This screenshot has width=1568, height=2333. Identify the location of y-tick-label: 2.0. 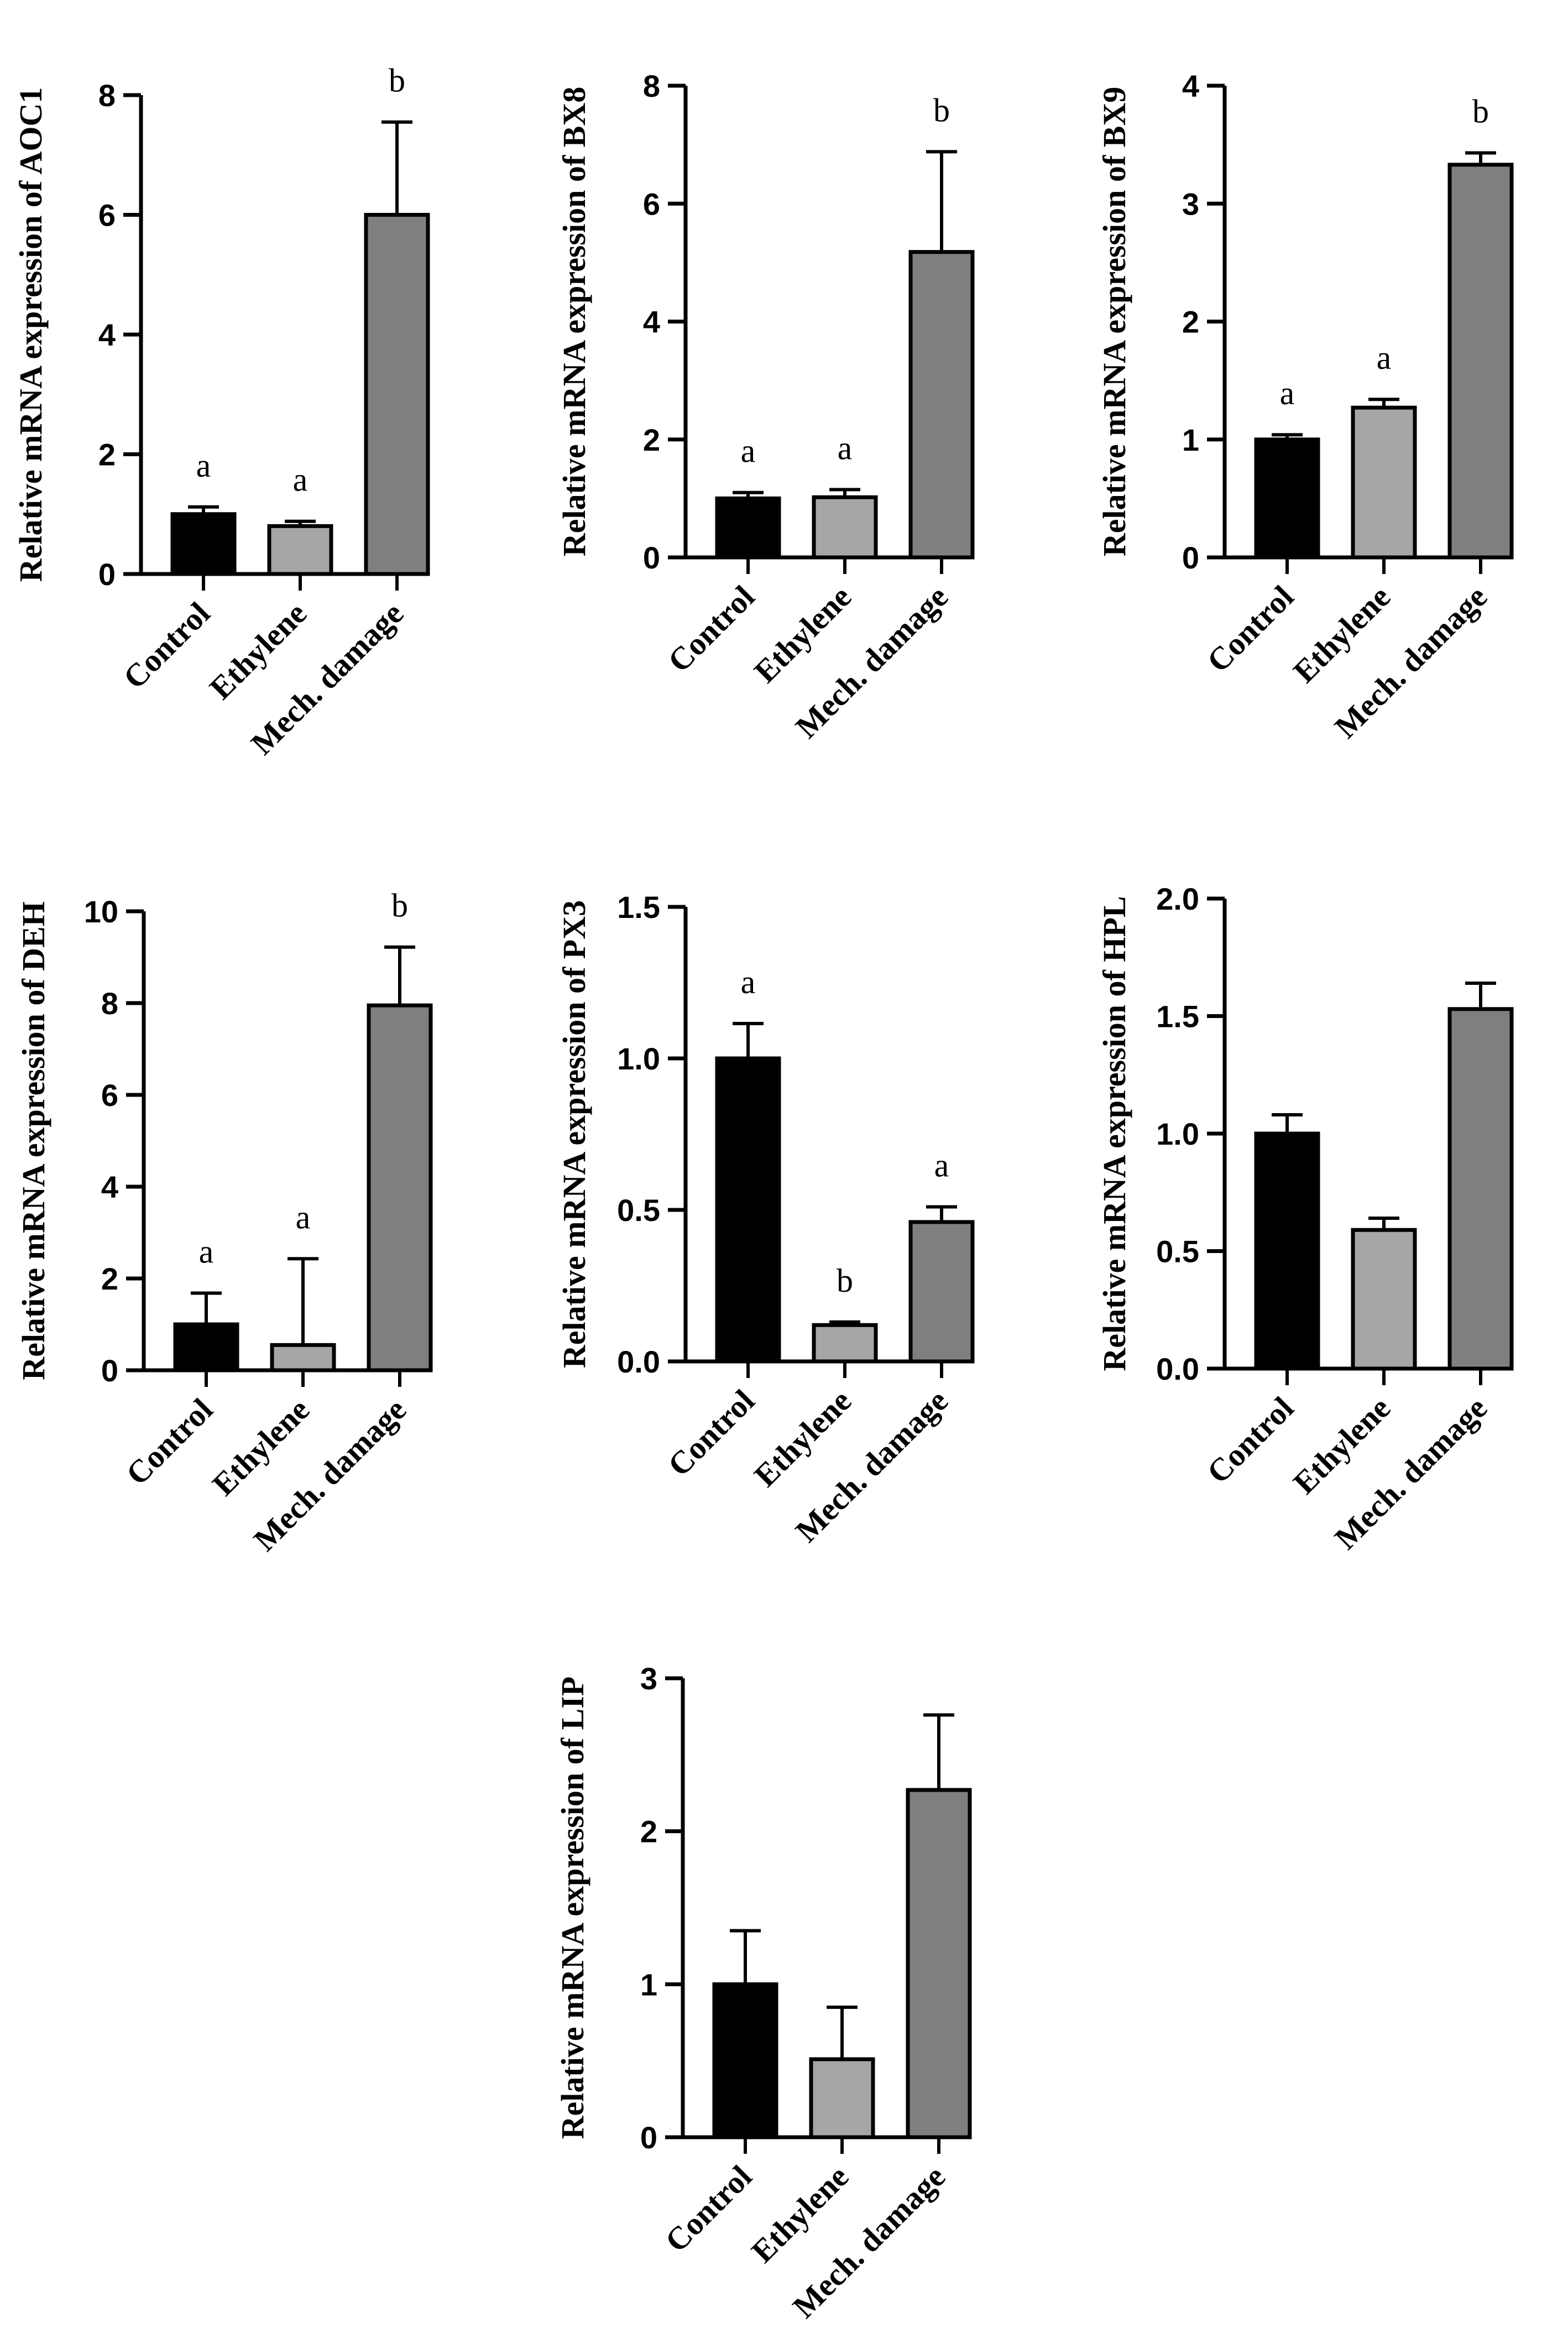
(1177, 898).